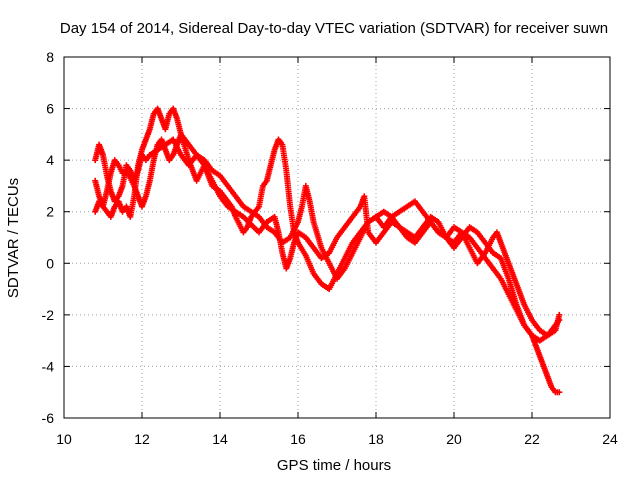  What do you see at coordinates (48, 237) in the screenshot?
I see `y-tick-labels: -6 -4 -2 0 2 4 6 8` at bounding box center [48, 237].